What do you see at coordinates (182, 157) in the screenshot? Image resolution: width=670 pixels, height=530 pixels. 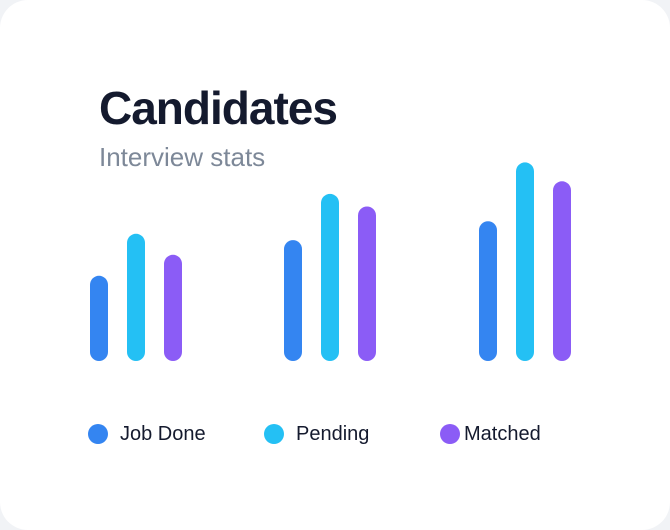 I see `page-subtitle: Interview stats` at bounding box center [182, 157].